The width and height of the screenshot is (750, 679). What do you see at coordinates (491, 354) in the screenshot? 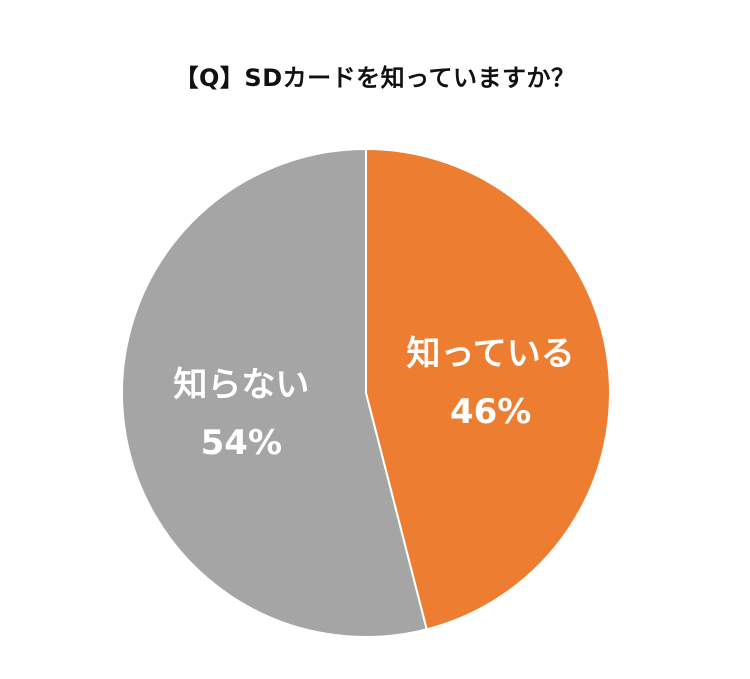
I see `slice-category-label: 知っている` at bounding box center [491, 354].